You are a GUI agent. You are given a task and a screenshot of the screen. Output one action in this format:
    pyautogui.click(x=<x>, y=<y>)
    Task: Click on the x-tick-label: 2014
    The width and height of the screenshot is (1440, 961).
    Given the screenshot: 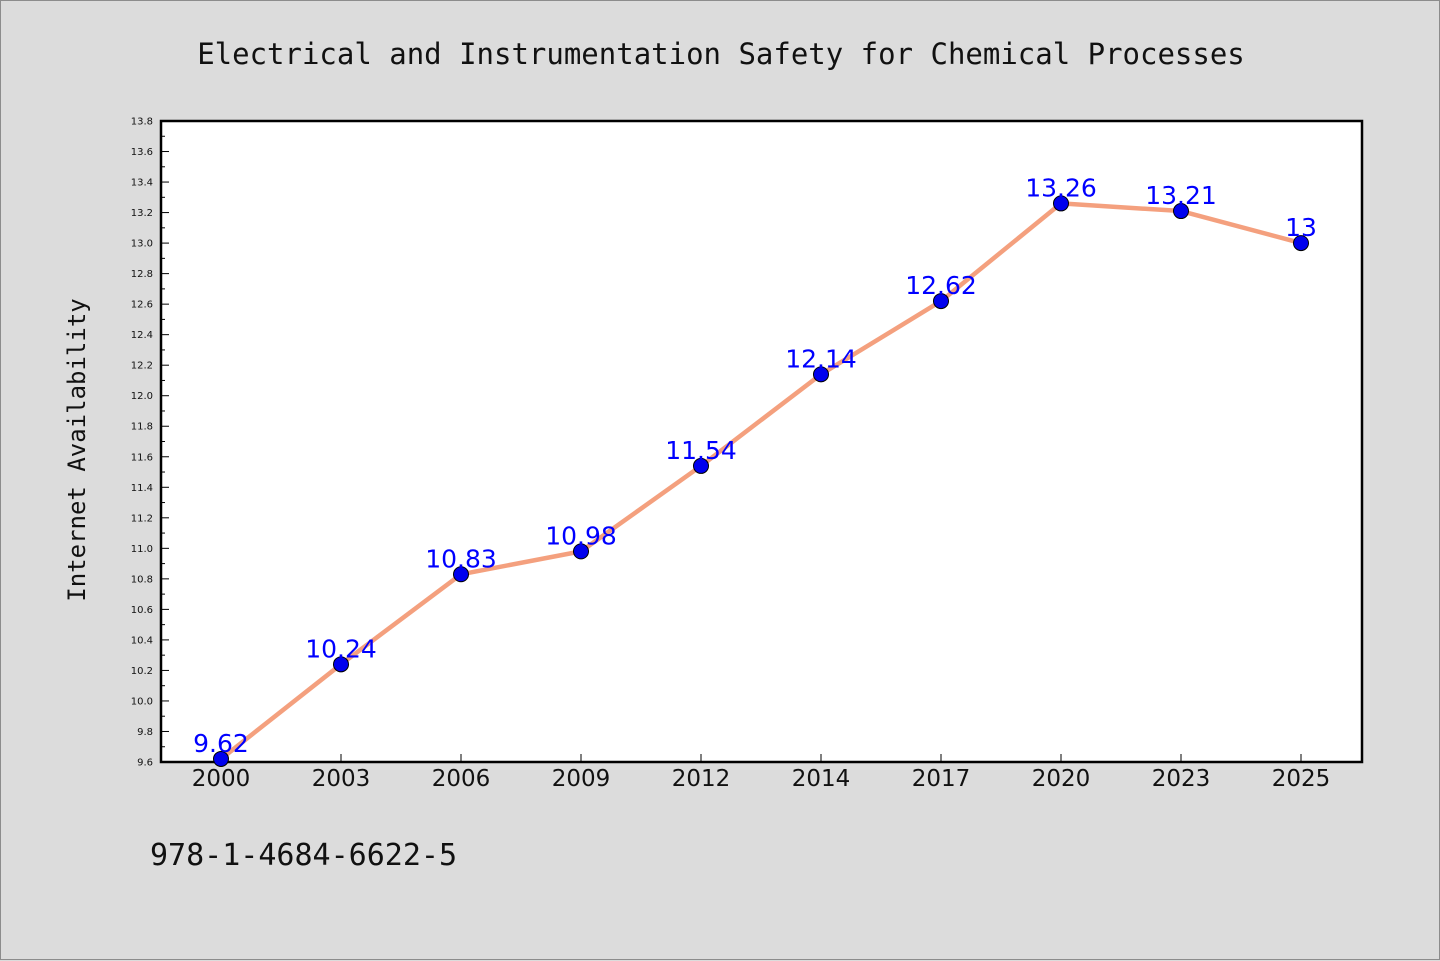 What is the action you would take?
    pyautogui.click(x=821, y=779)
    